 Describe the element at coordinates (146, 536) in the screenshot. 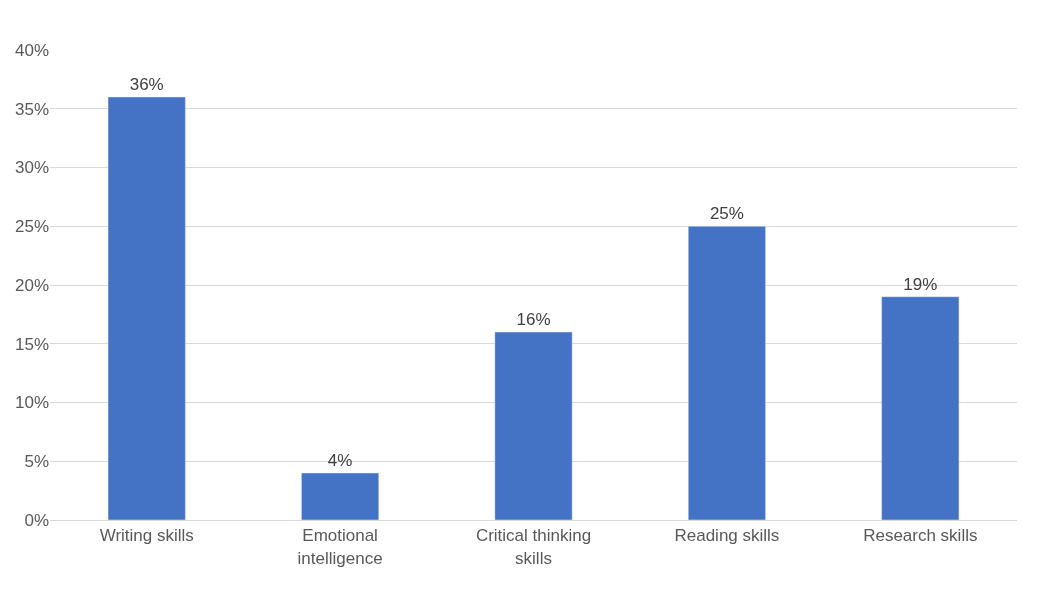

I see `x-tick-label: Writing skills` at that location.